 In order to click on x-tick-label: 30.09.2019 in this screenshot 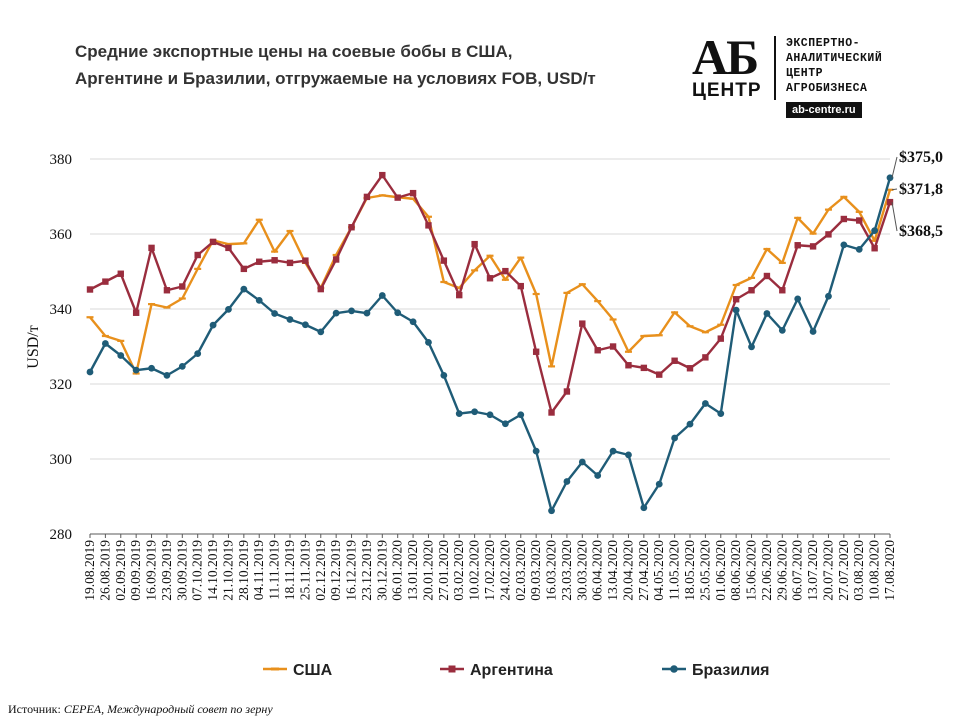, I will do `click(181, 570)`.